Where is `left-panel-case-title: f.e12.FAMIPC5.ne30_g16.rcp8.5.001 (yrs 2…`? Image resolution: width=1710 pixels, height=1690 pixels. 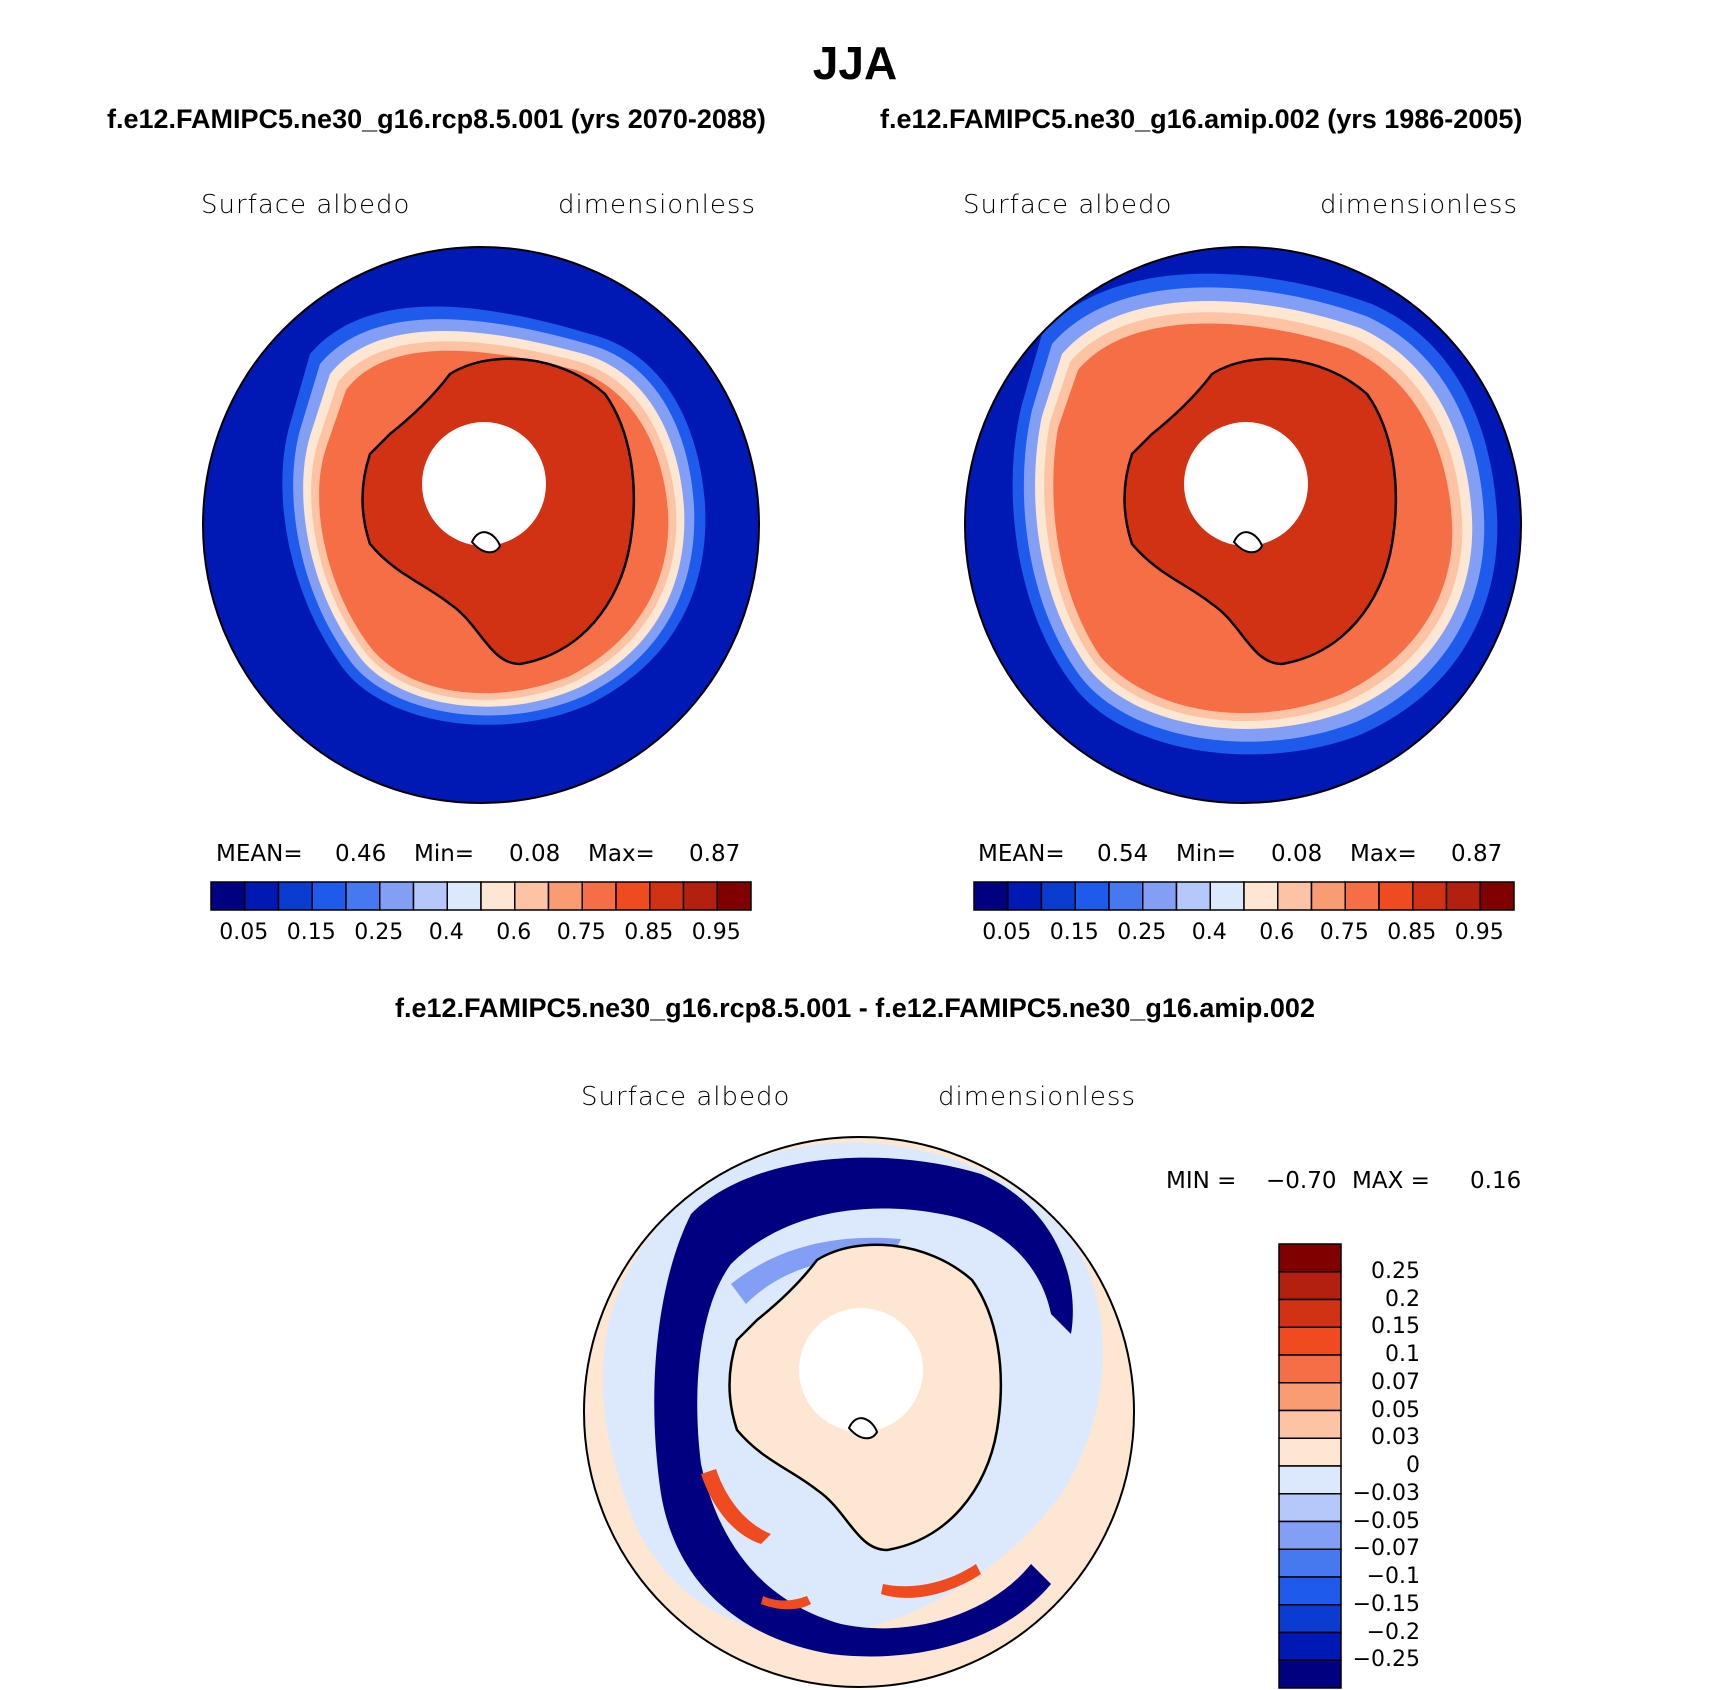 left-panel-case-title: f.e12.FAMIPC5.ne30_g16.rcp8.5.001 (yrs 2… is located at coordinates (436, 119).